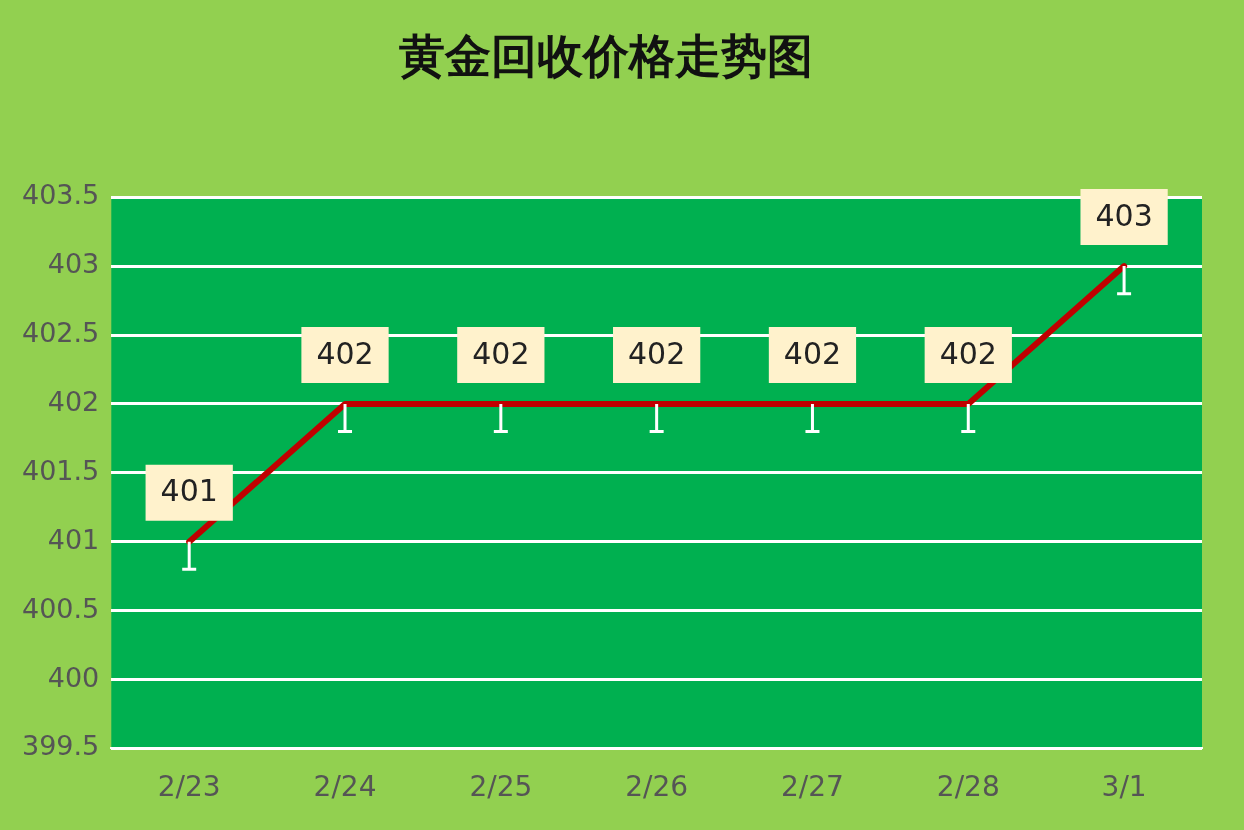 The height and width of the screenshot is (830, 1244). What do you see at coordinates (189, 787) in the screenshot?
I see `x-tick-label: 2/23` at bounding box center [189, 787].